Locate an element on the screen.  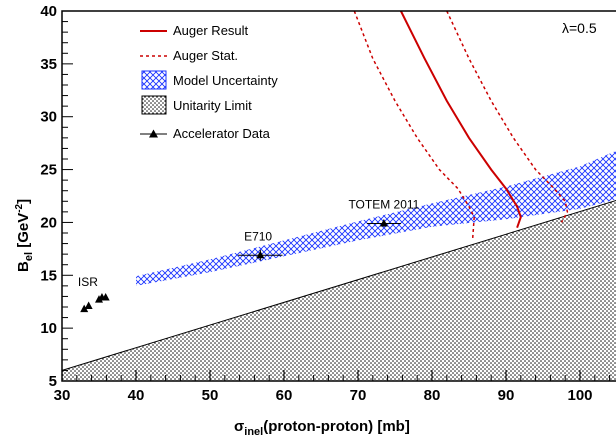
x-tick-label-40: 40 is located at coordinates (136, 395).